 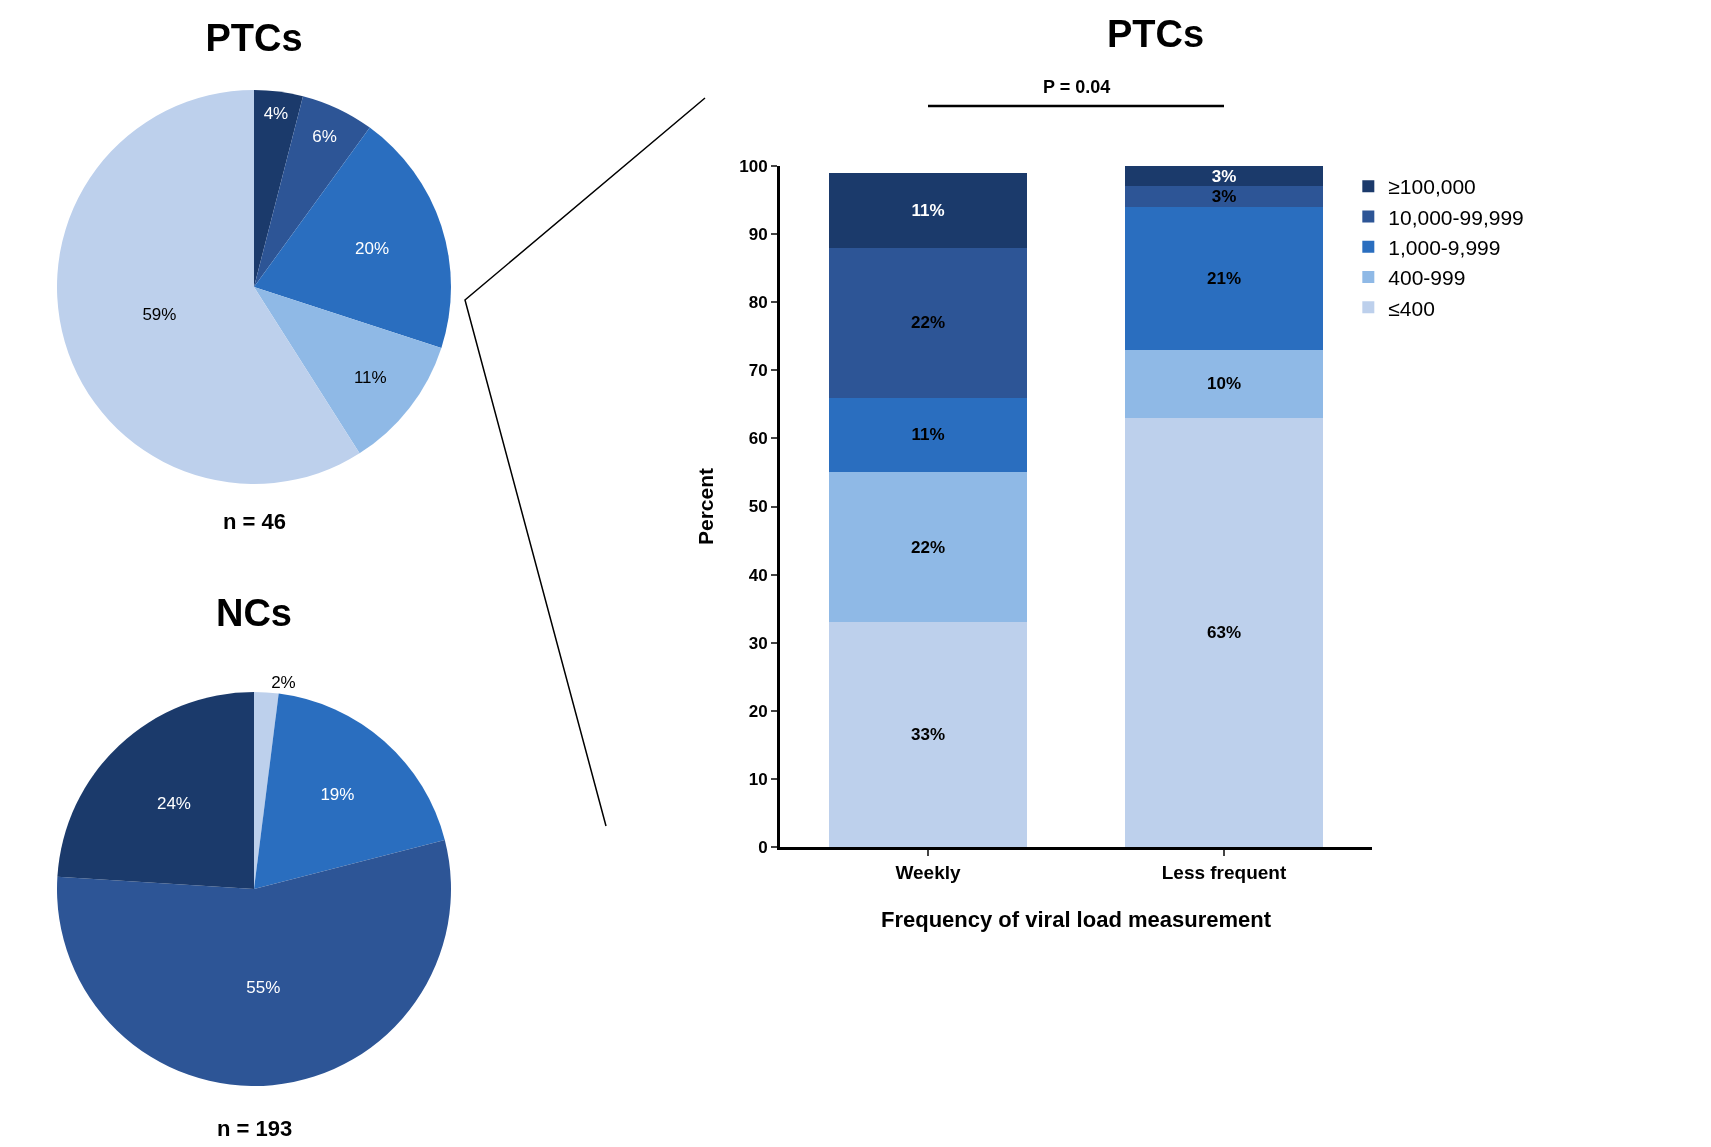 I want to click on y-tick-label: 90, so click(x=758, y=235).